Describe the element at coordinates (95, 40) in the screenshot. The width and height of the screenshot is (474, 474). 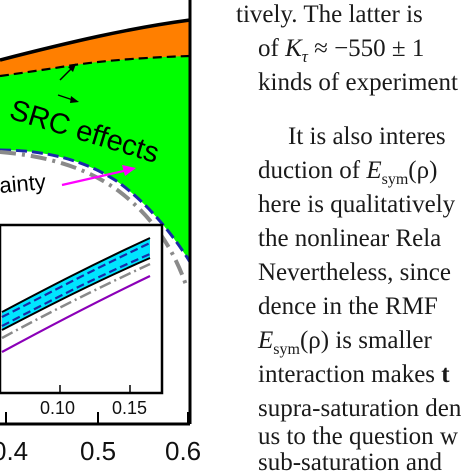
I see `black-curve` at that location.